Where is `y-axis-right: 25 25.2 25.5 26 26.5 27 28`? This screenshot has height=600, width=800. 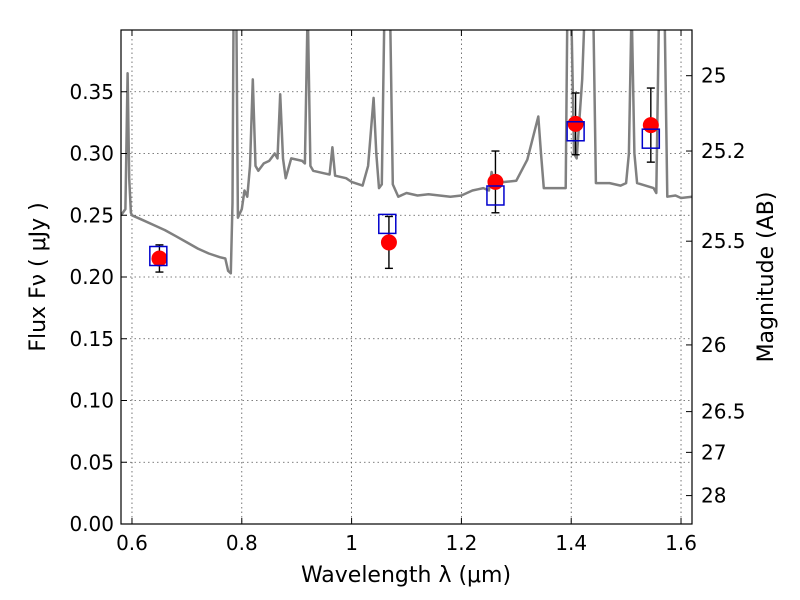
y-axis-right: 25 25.2 25.5 26 26.5 27 28 is located at coordinates (716, 286).